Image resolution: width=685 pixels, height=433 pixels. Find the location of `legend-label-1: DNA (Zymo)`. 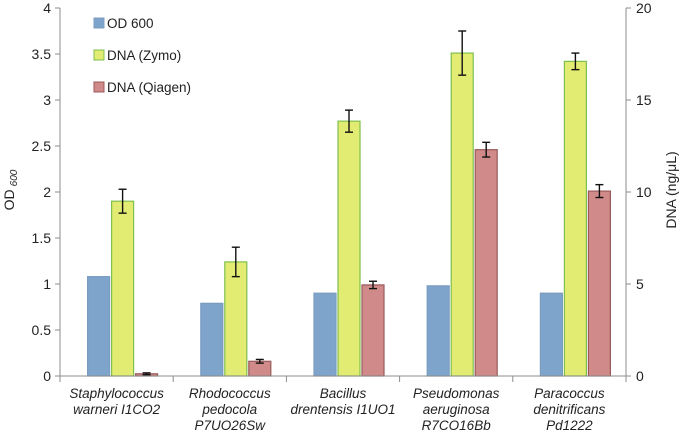

legend-label-1: DNA (Zymo) is located at coordinates (144, 55).